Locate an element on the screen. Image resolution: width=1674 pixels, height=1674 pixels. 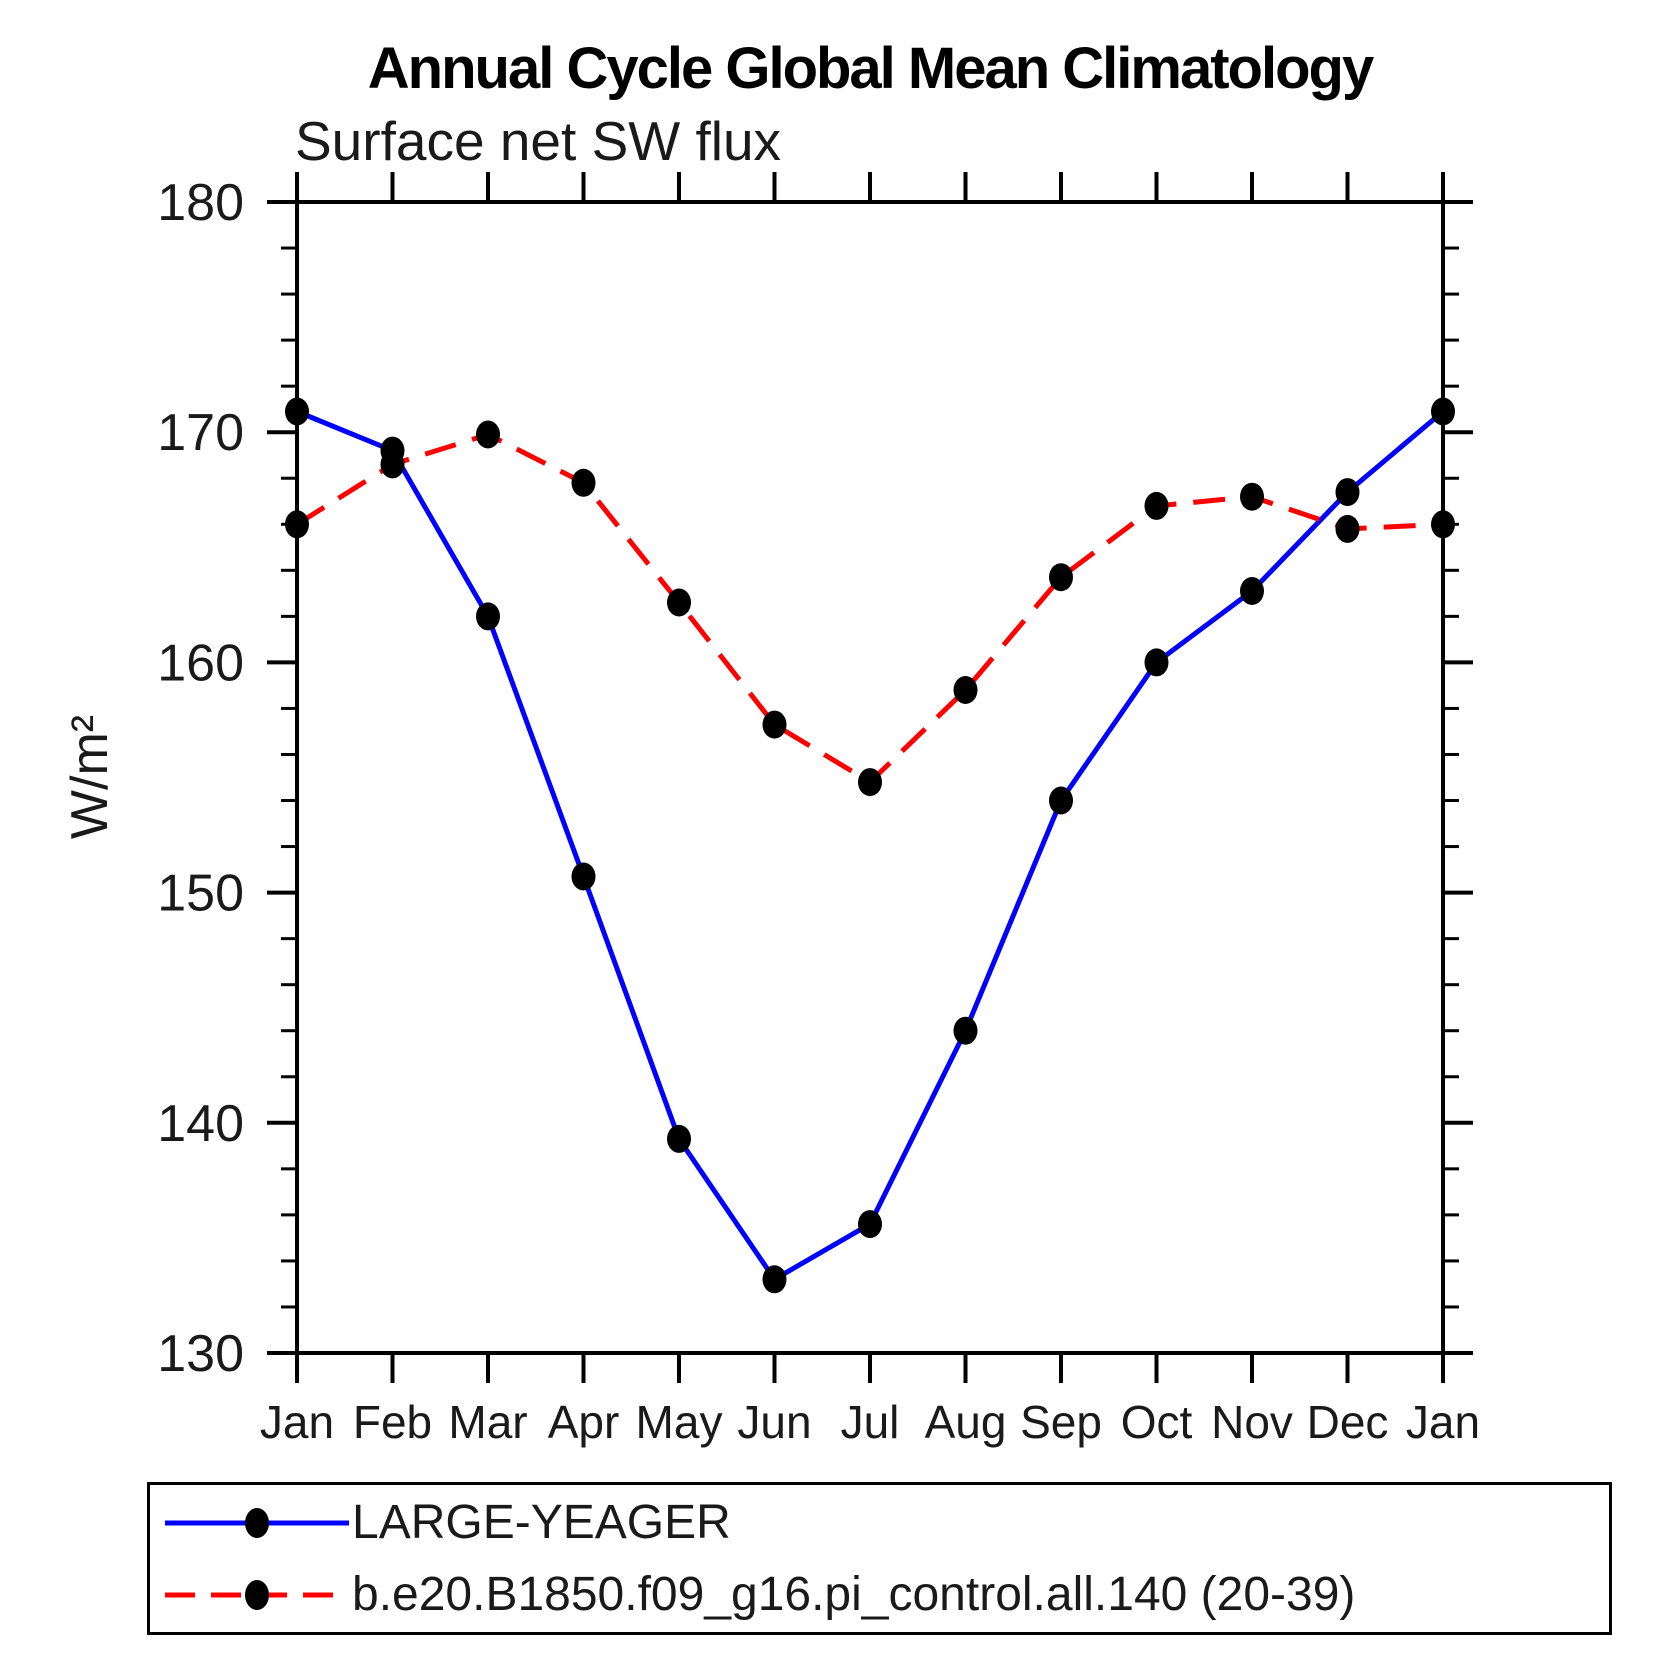
x-tick-label: Dec is located at coordinates (1348, 1422).